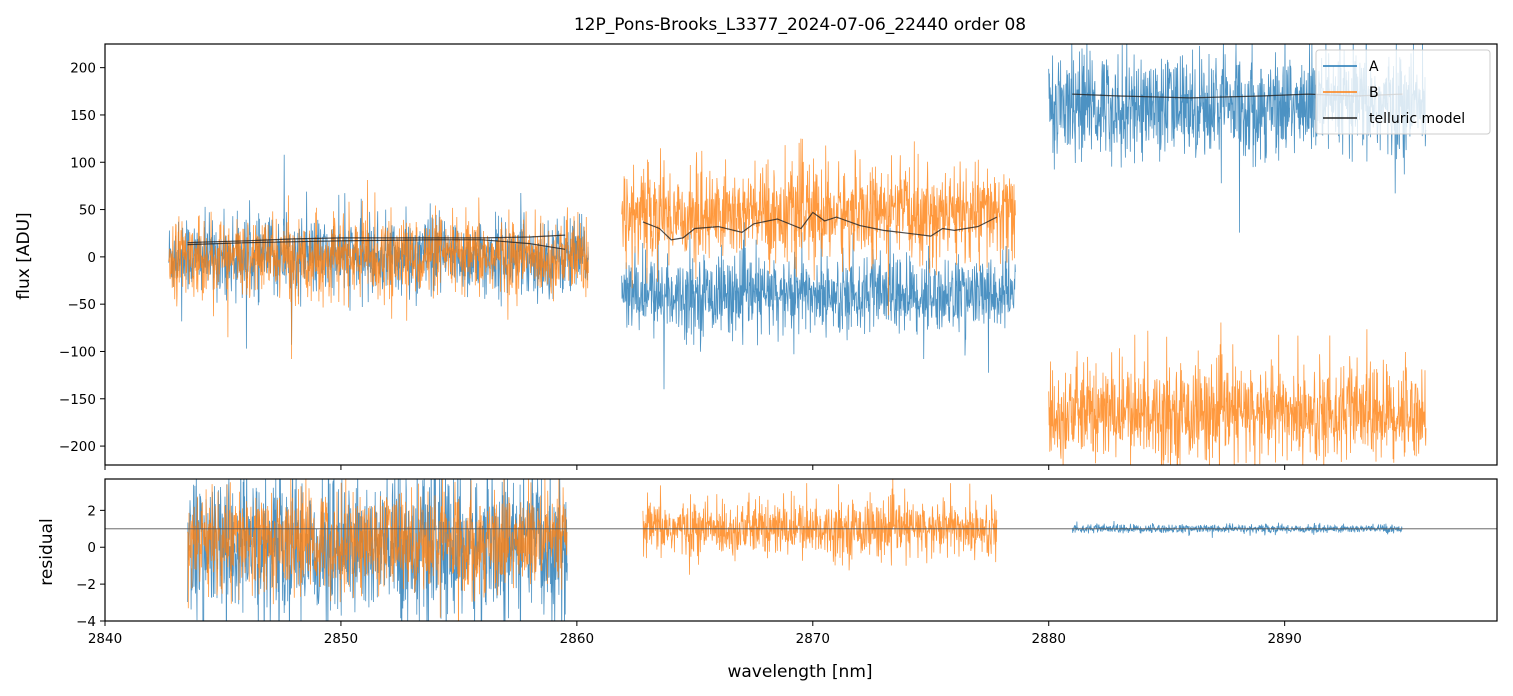 This screenshot has height=696, width=1513. What do you see at coordinates (24, 255) in the screenshot?
I see `flux-y-axis-label: flux [ADU]` at bounding box center [24, 255].